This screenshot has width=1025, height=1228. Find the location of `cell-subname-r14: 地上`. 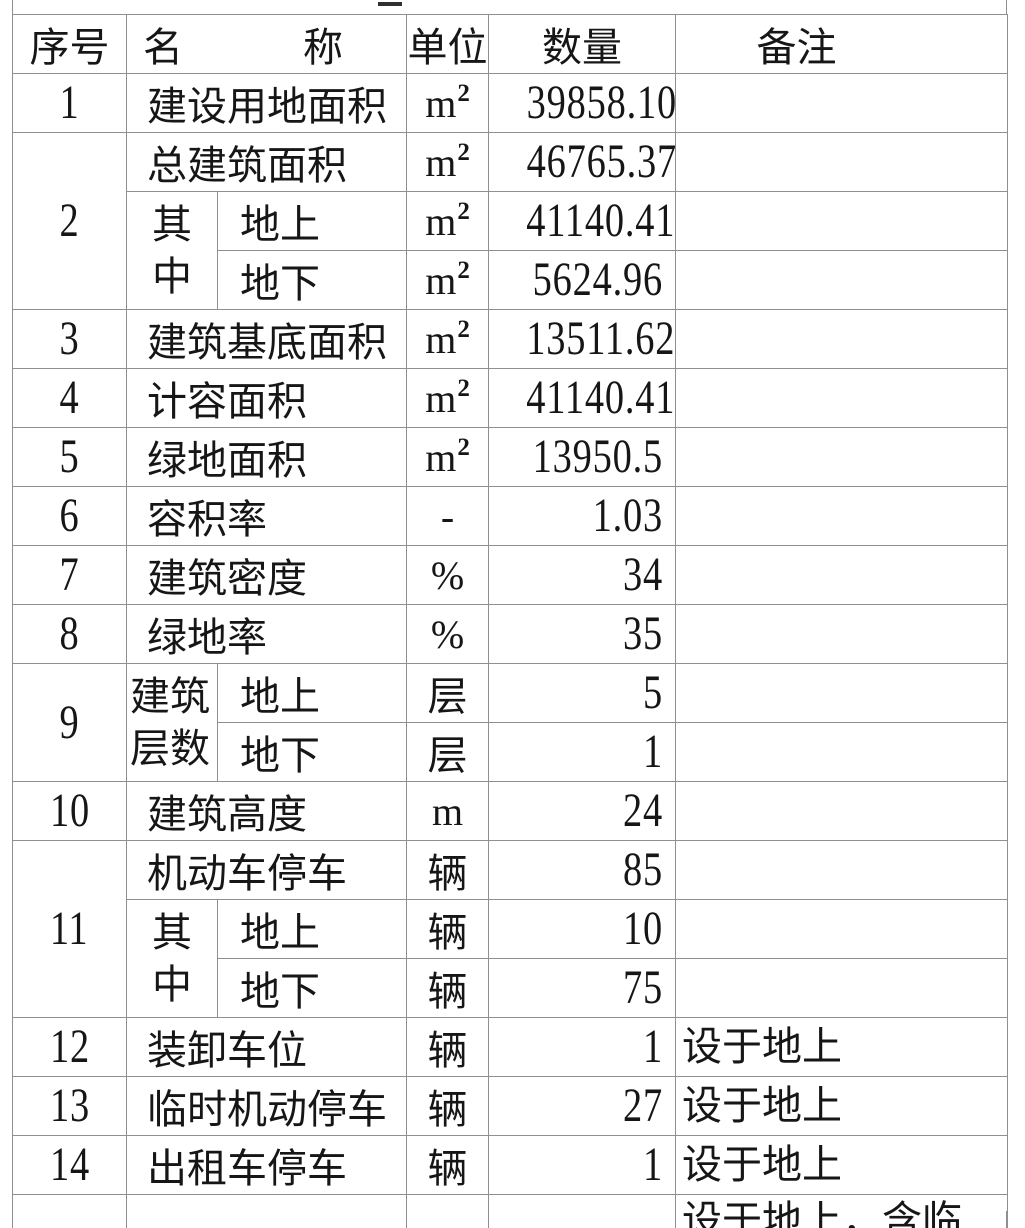

cell-subname-r14: 地上 is located at coordinates (312, 929).